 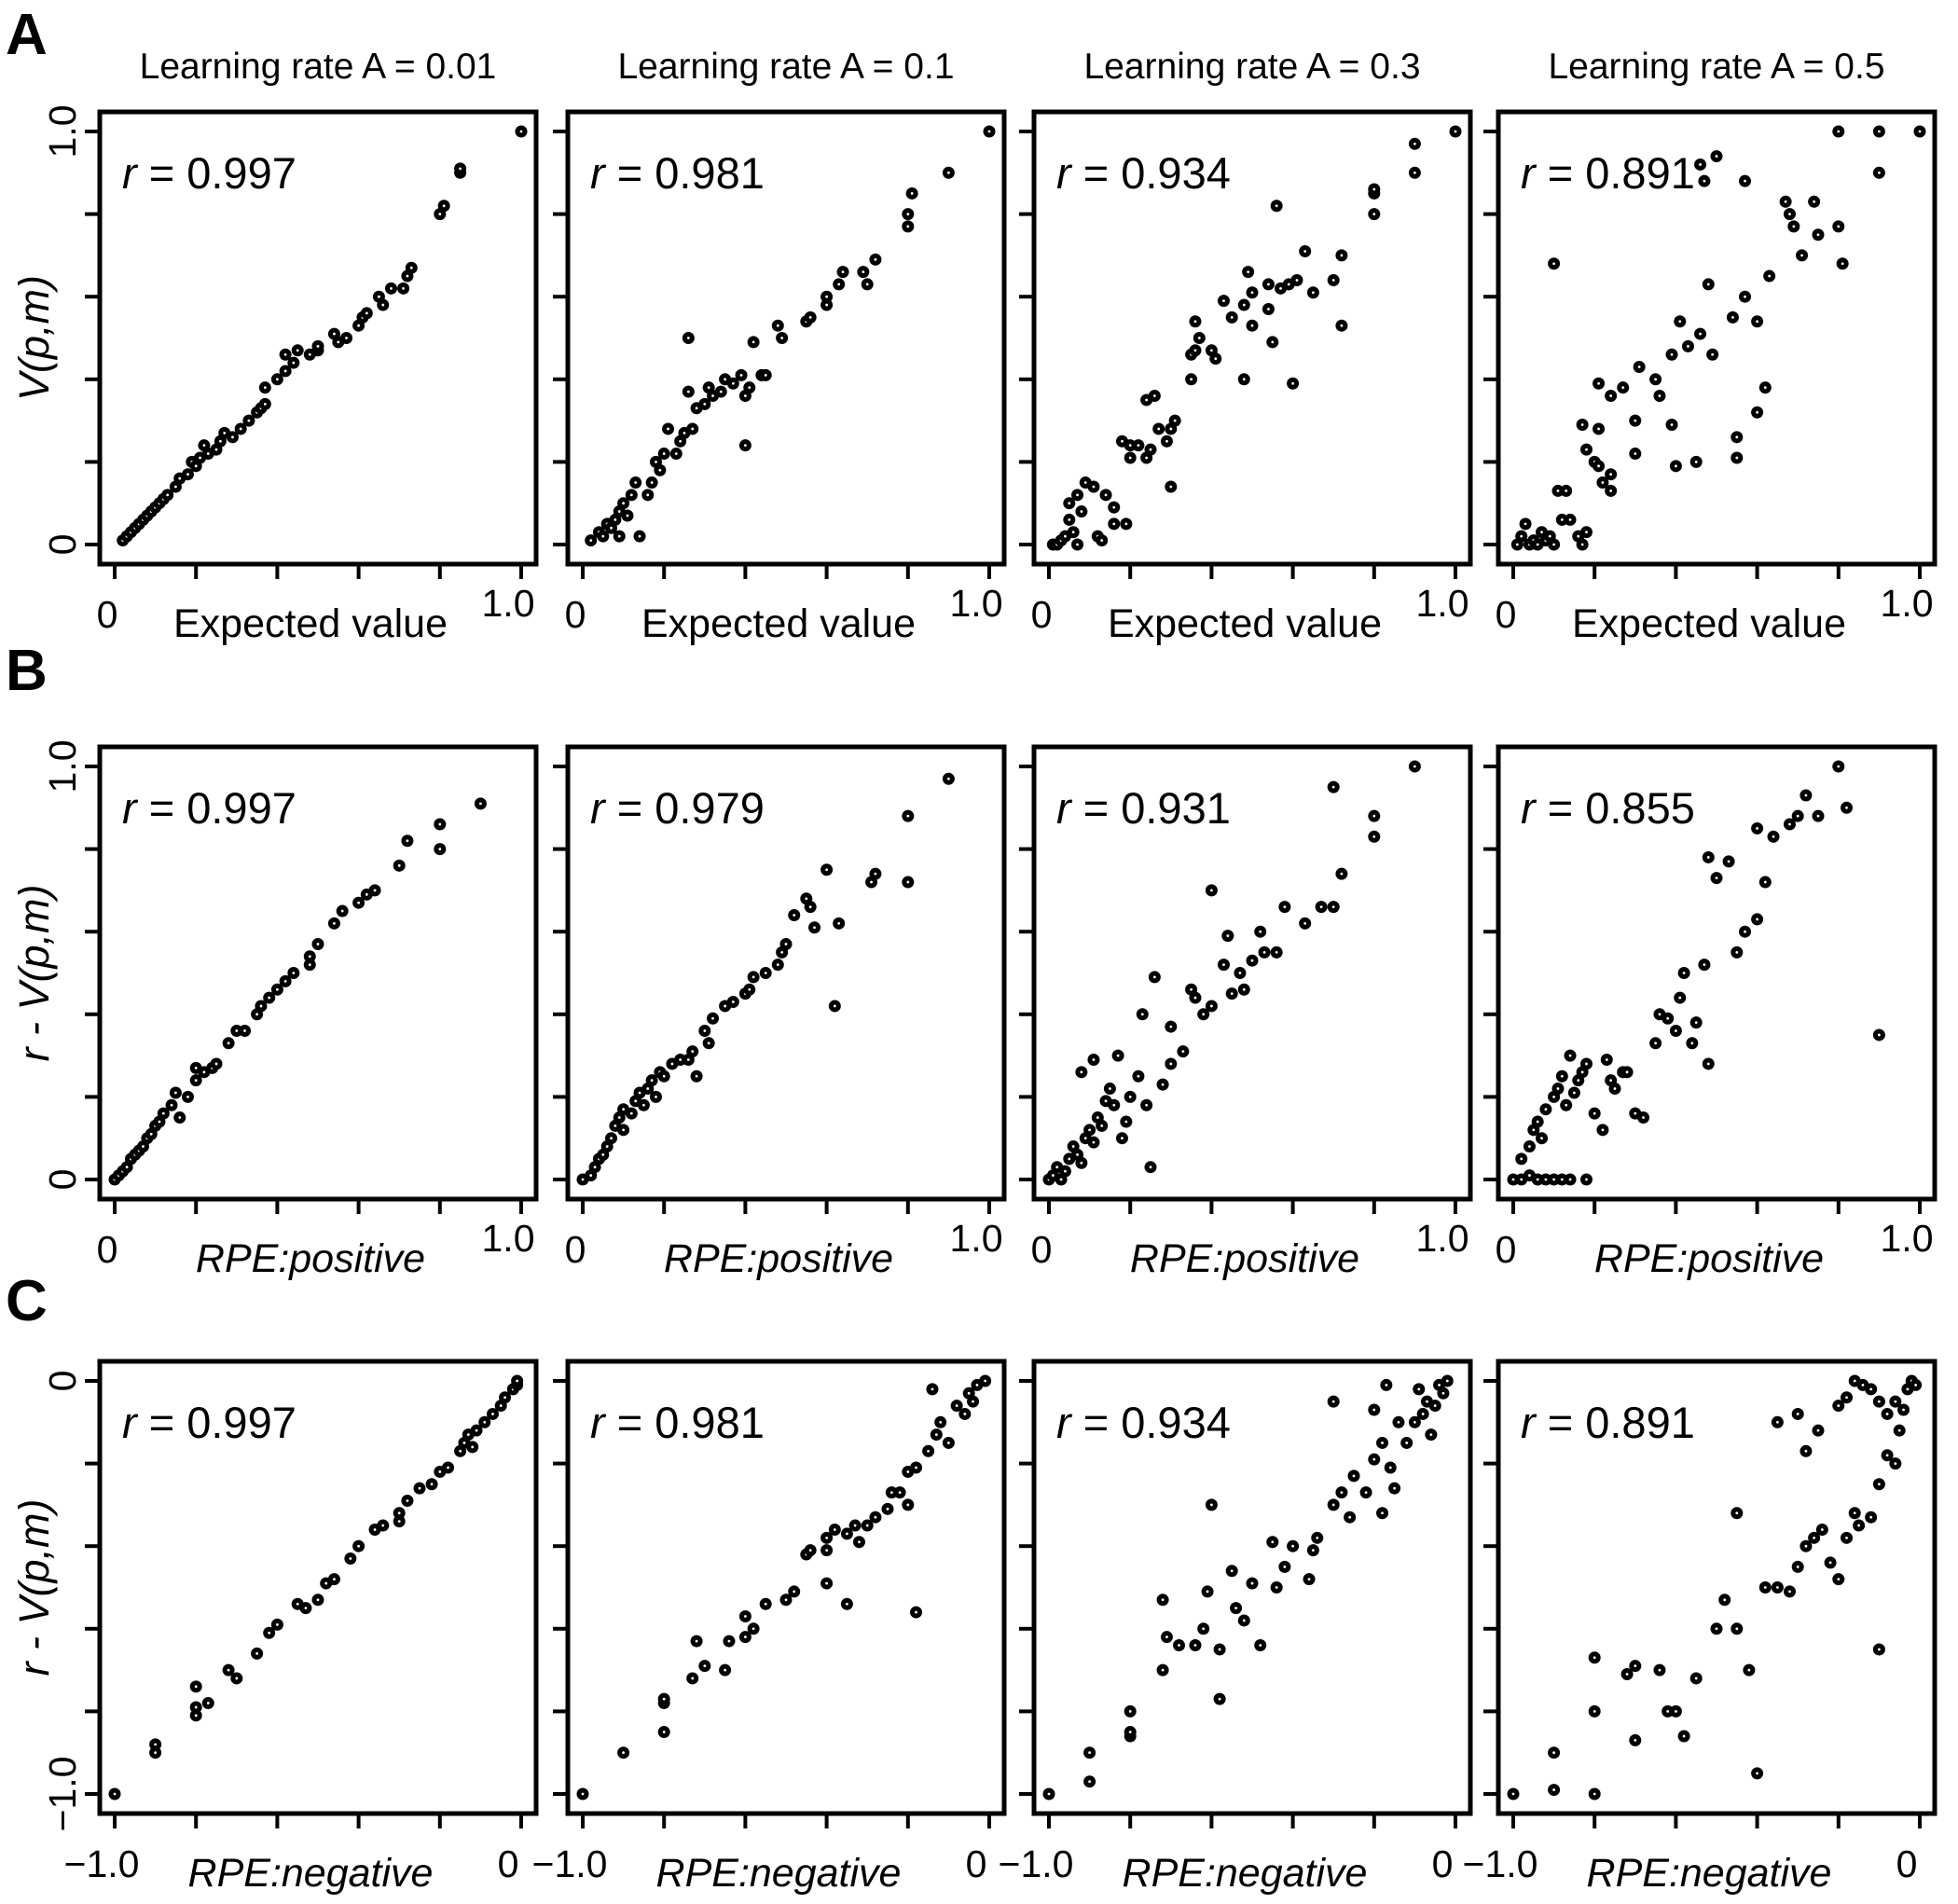 I want to click on r-value: 0.891, so click(x=1640, y=173).